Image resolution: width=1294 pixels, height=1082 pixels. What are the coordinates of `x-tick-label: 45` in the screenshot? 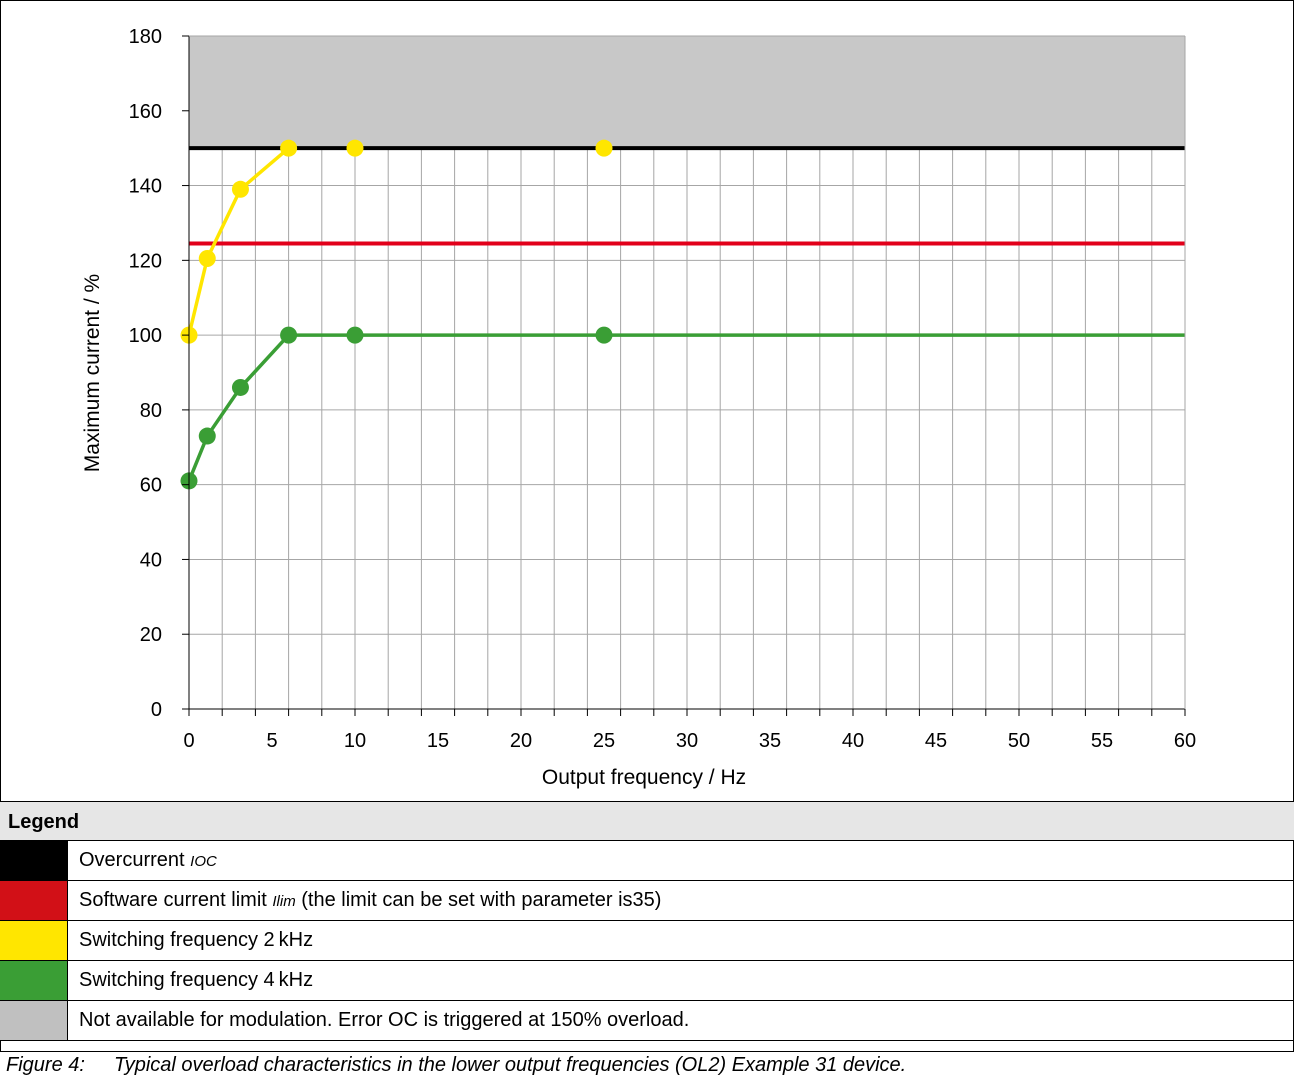 It's located at (936, 741).